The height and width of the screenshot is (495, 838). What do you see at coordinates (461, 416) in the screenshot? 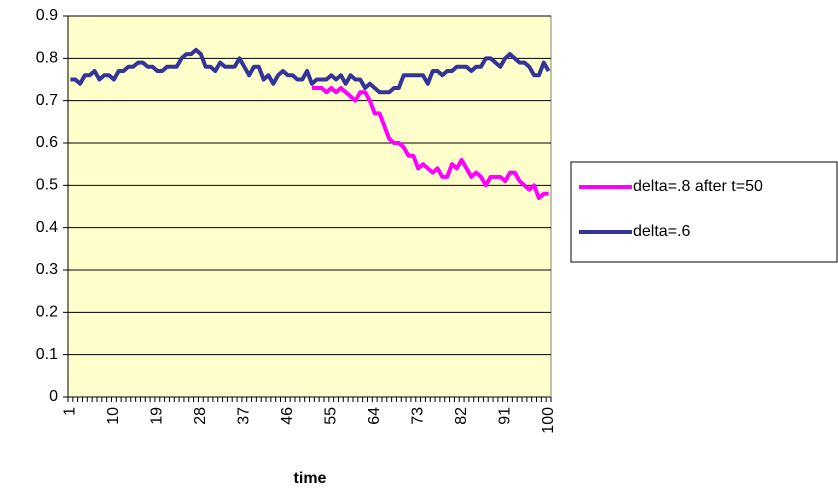
I see `x-tick-label: 82` at bounding box center [461, 416].